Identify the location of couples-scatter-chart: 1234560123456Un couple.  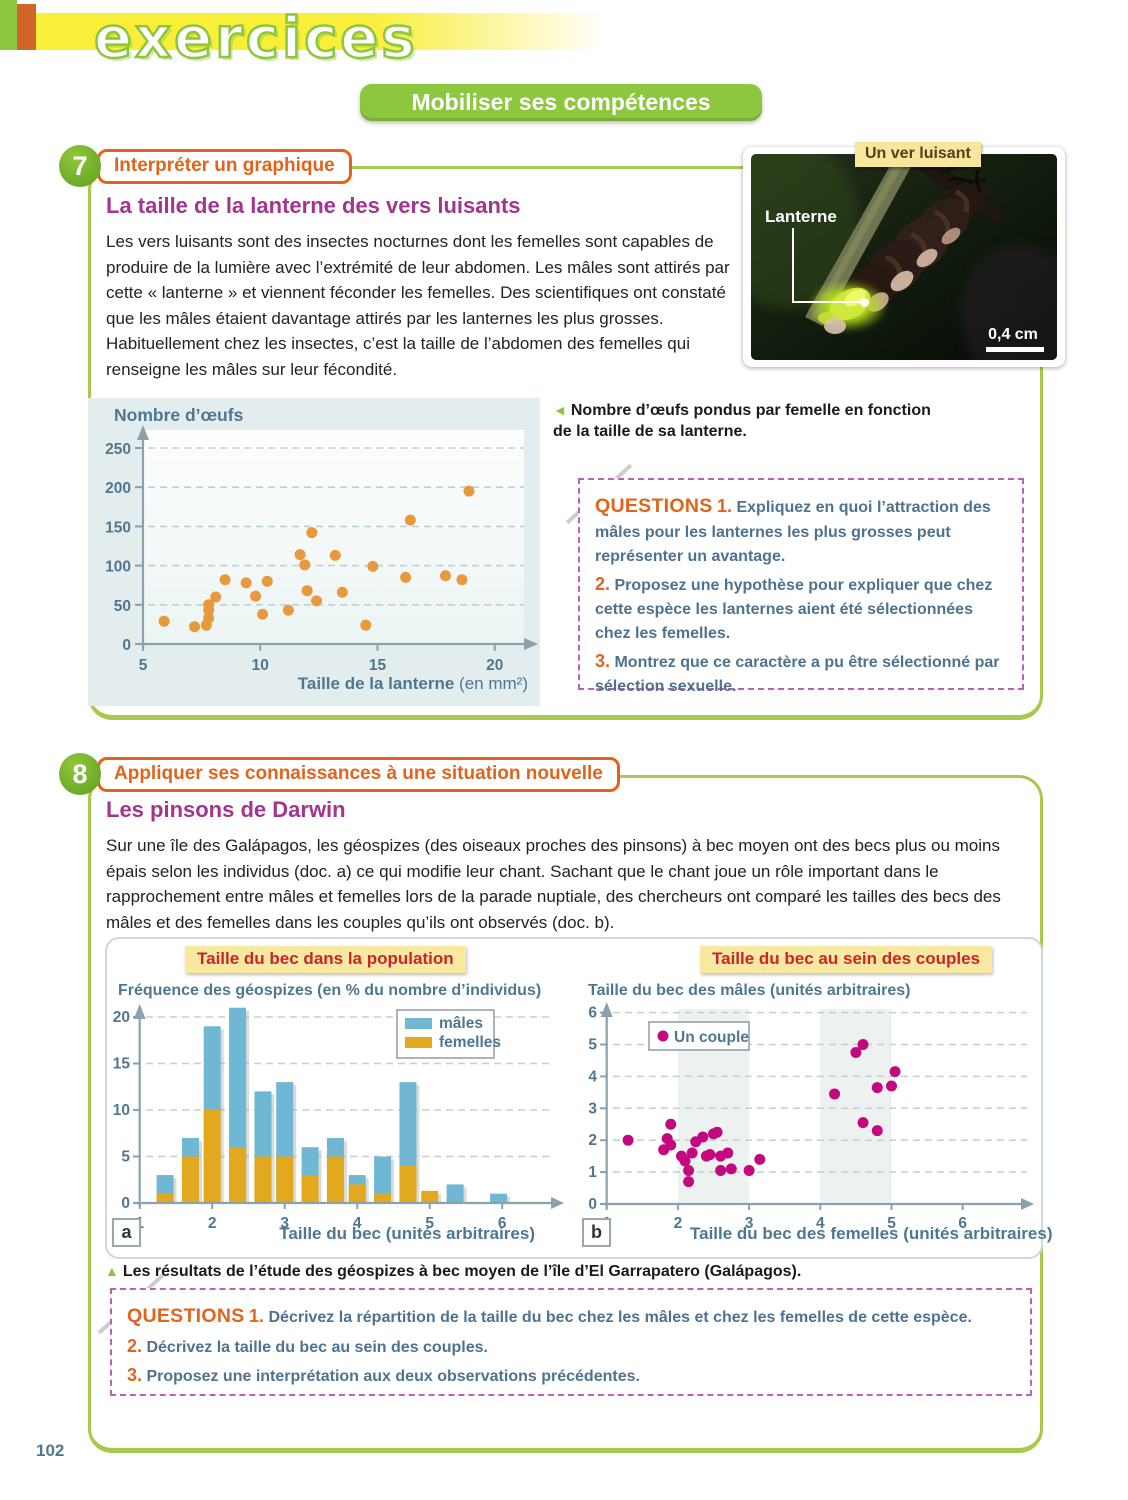
(811, 1117).